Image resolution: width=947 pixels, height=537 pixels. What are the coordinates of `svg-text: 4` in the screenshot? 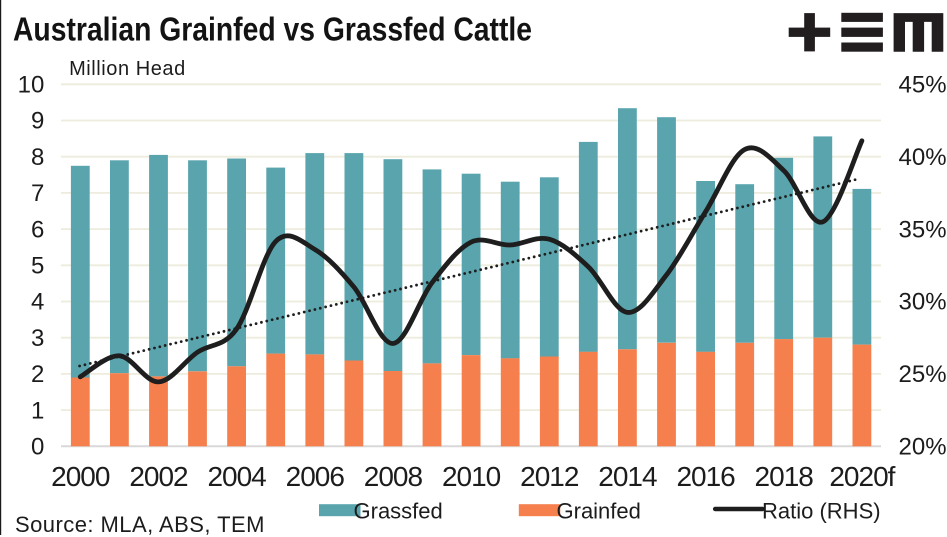 It's located at (37, 302).